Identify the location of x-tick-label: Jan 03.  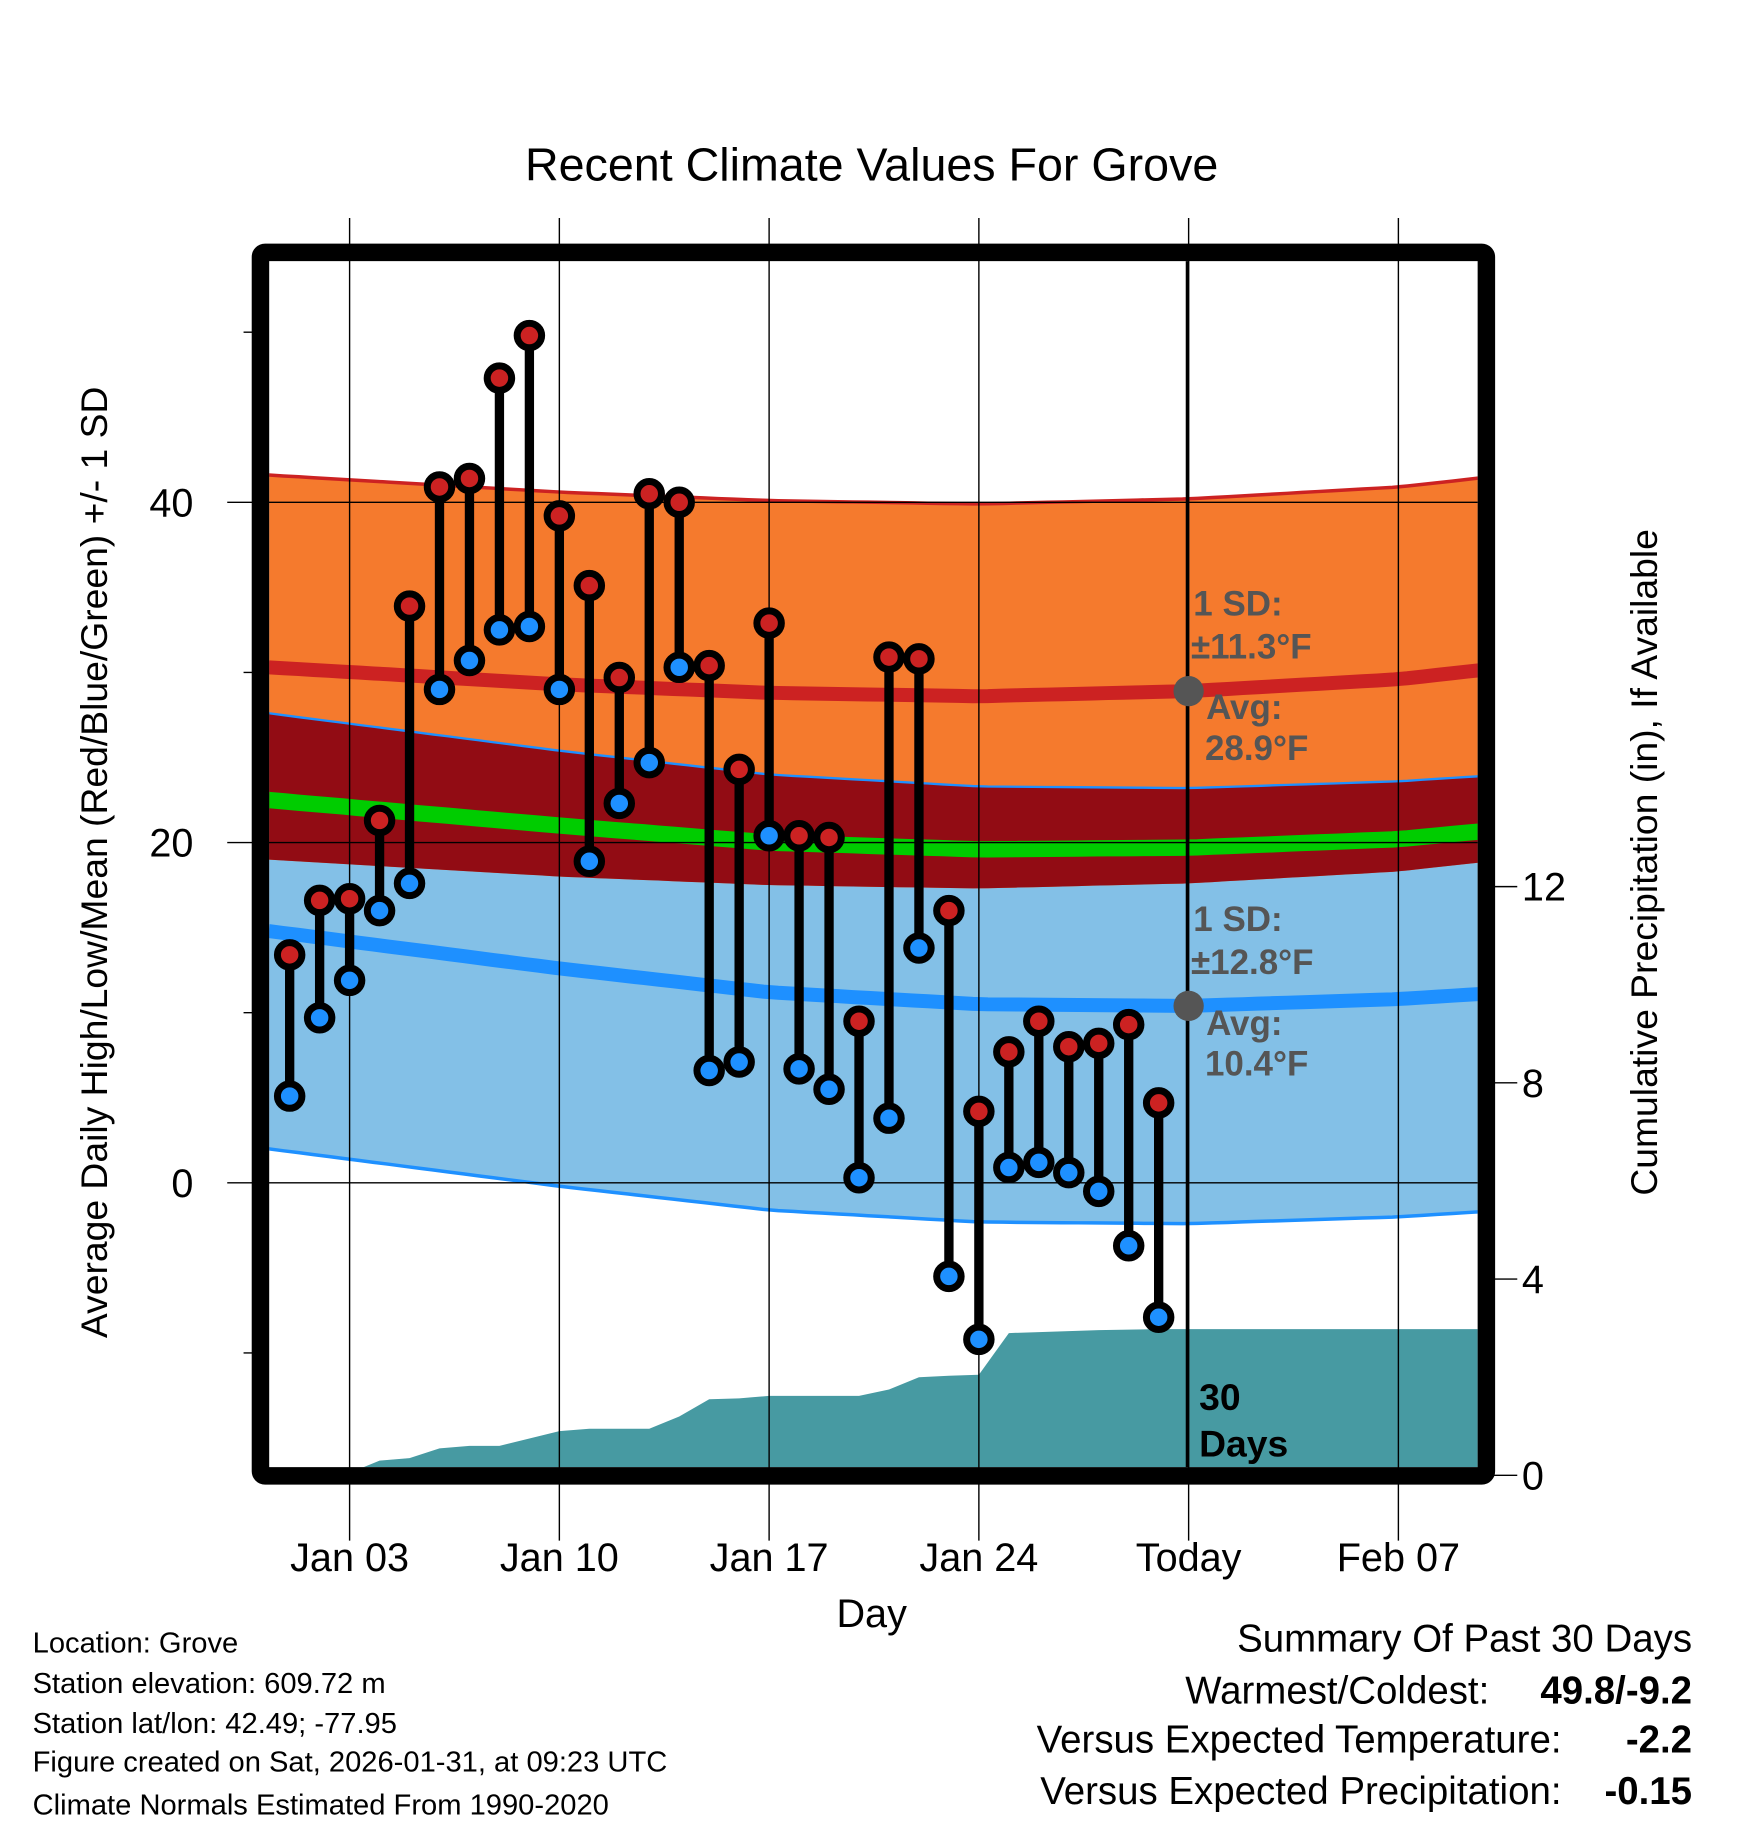
(349, 1558).